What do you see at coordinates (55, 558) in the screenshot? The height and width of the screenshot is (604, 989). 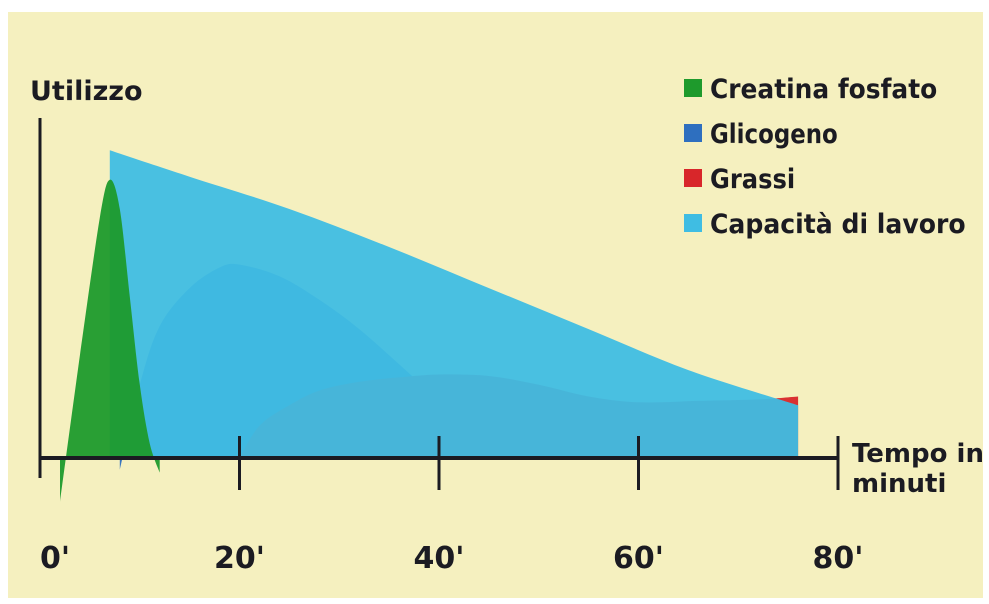 I see `x-tick-label: 0'` at bounding box center [55, 558].